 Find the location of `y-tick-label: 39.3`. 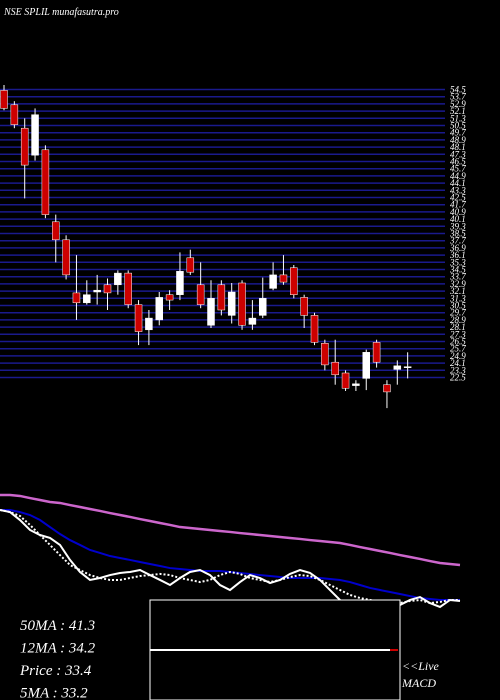

y-tick-label: 39.3 is located at coordinates (457, 226).